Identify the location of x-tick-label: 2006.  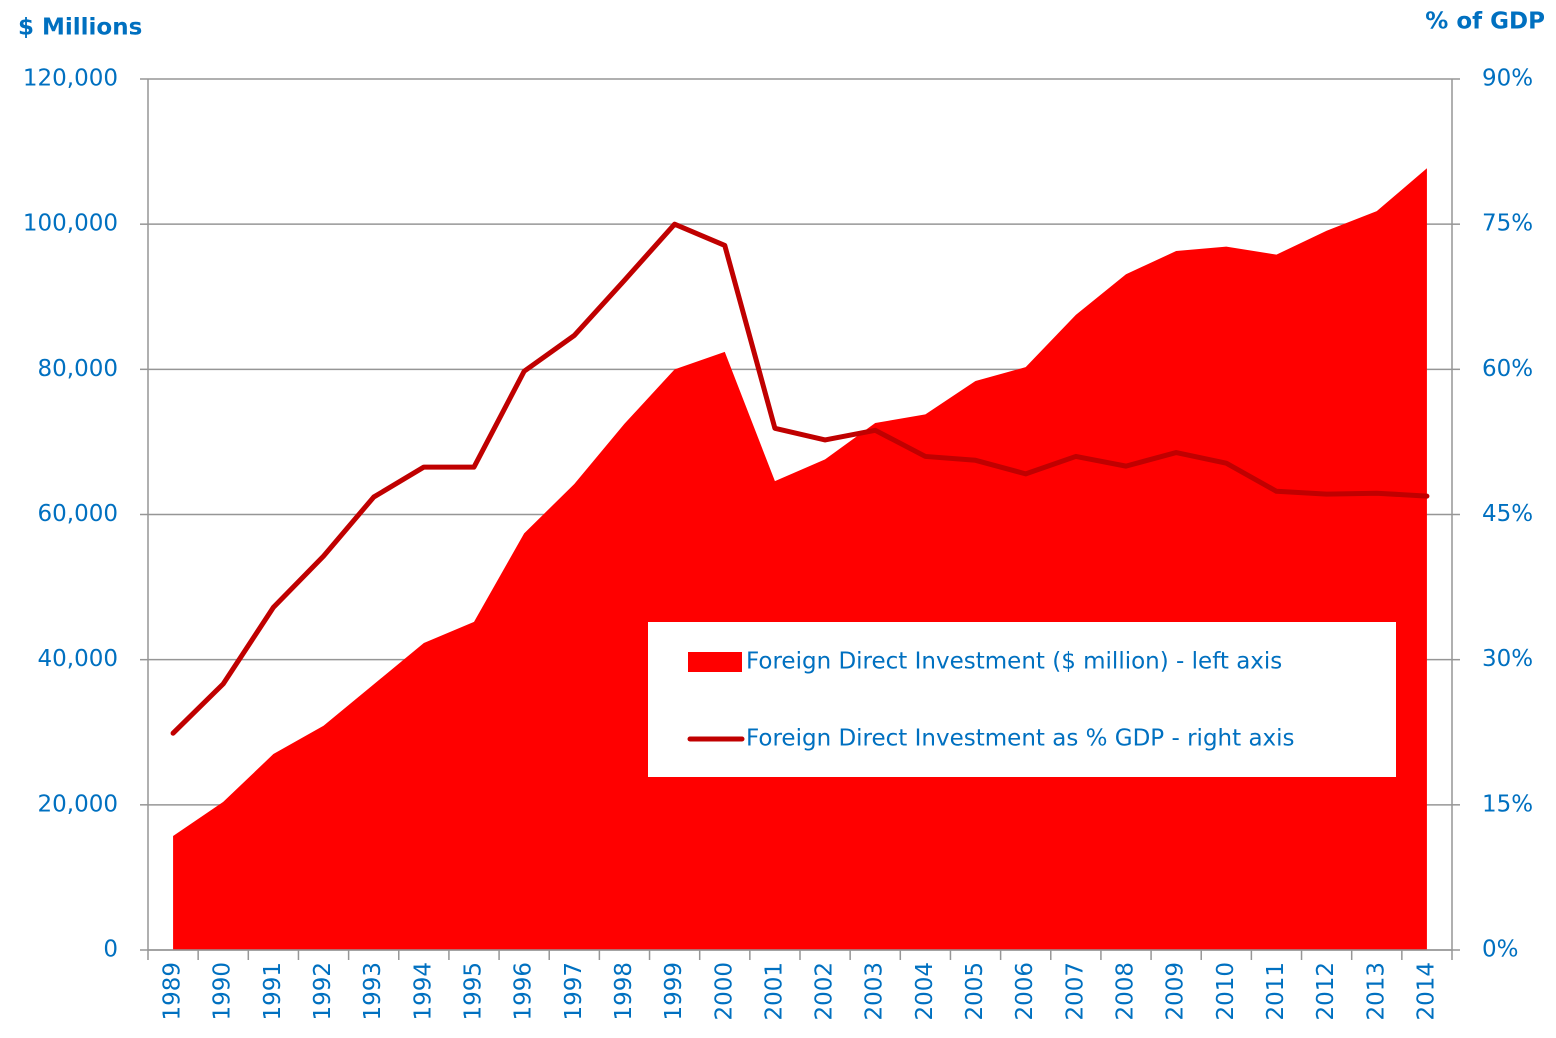
(1025, 991).